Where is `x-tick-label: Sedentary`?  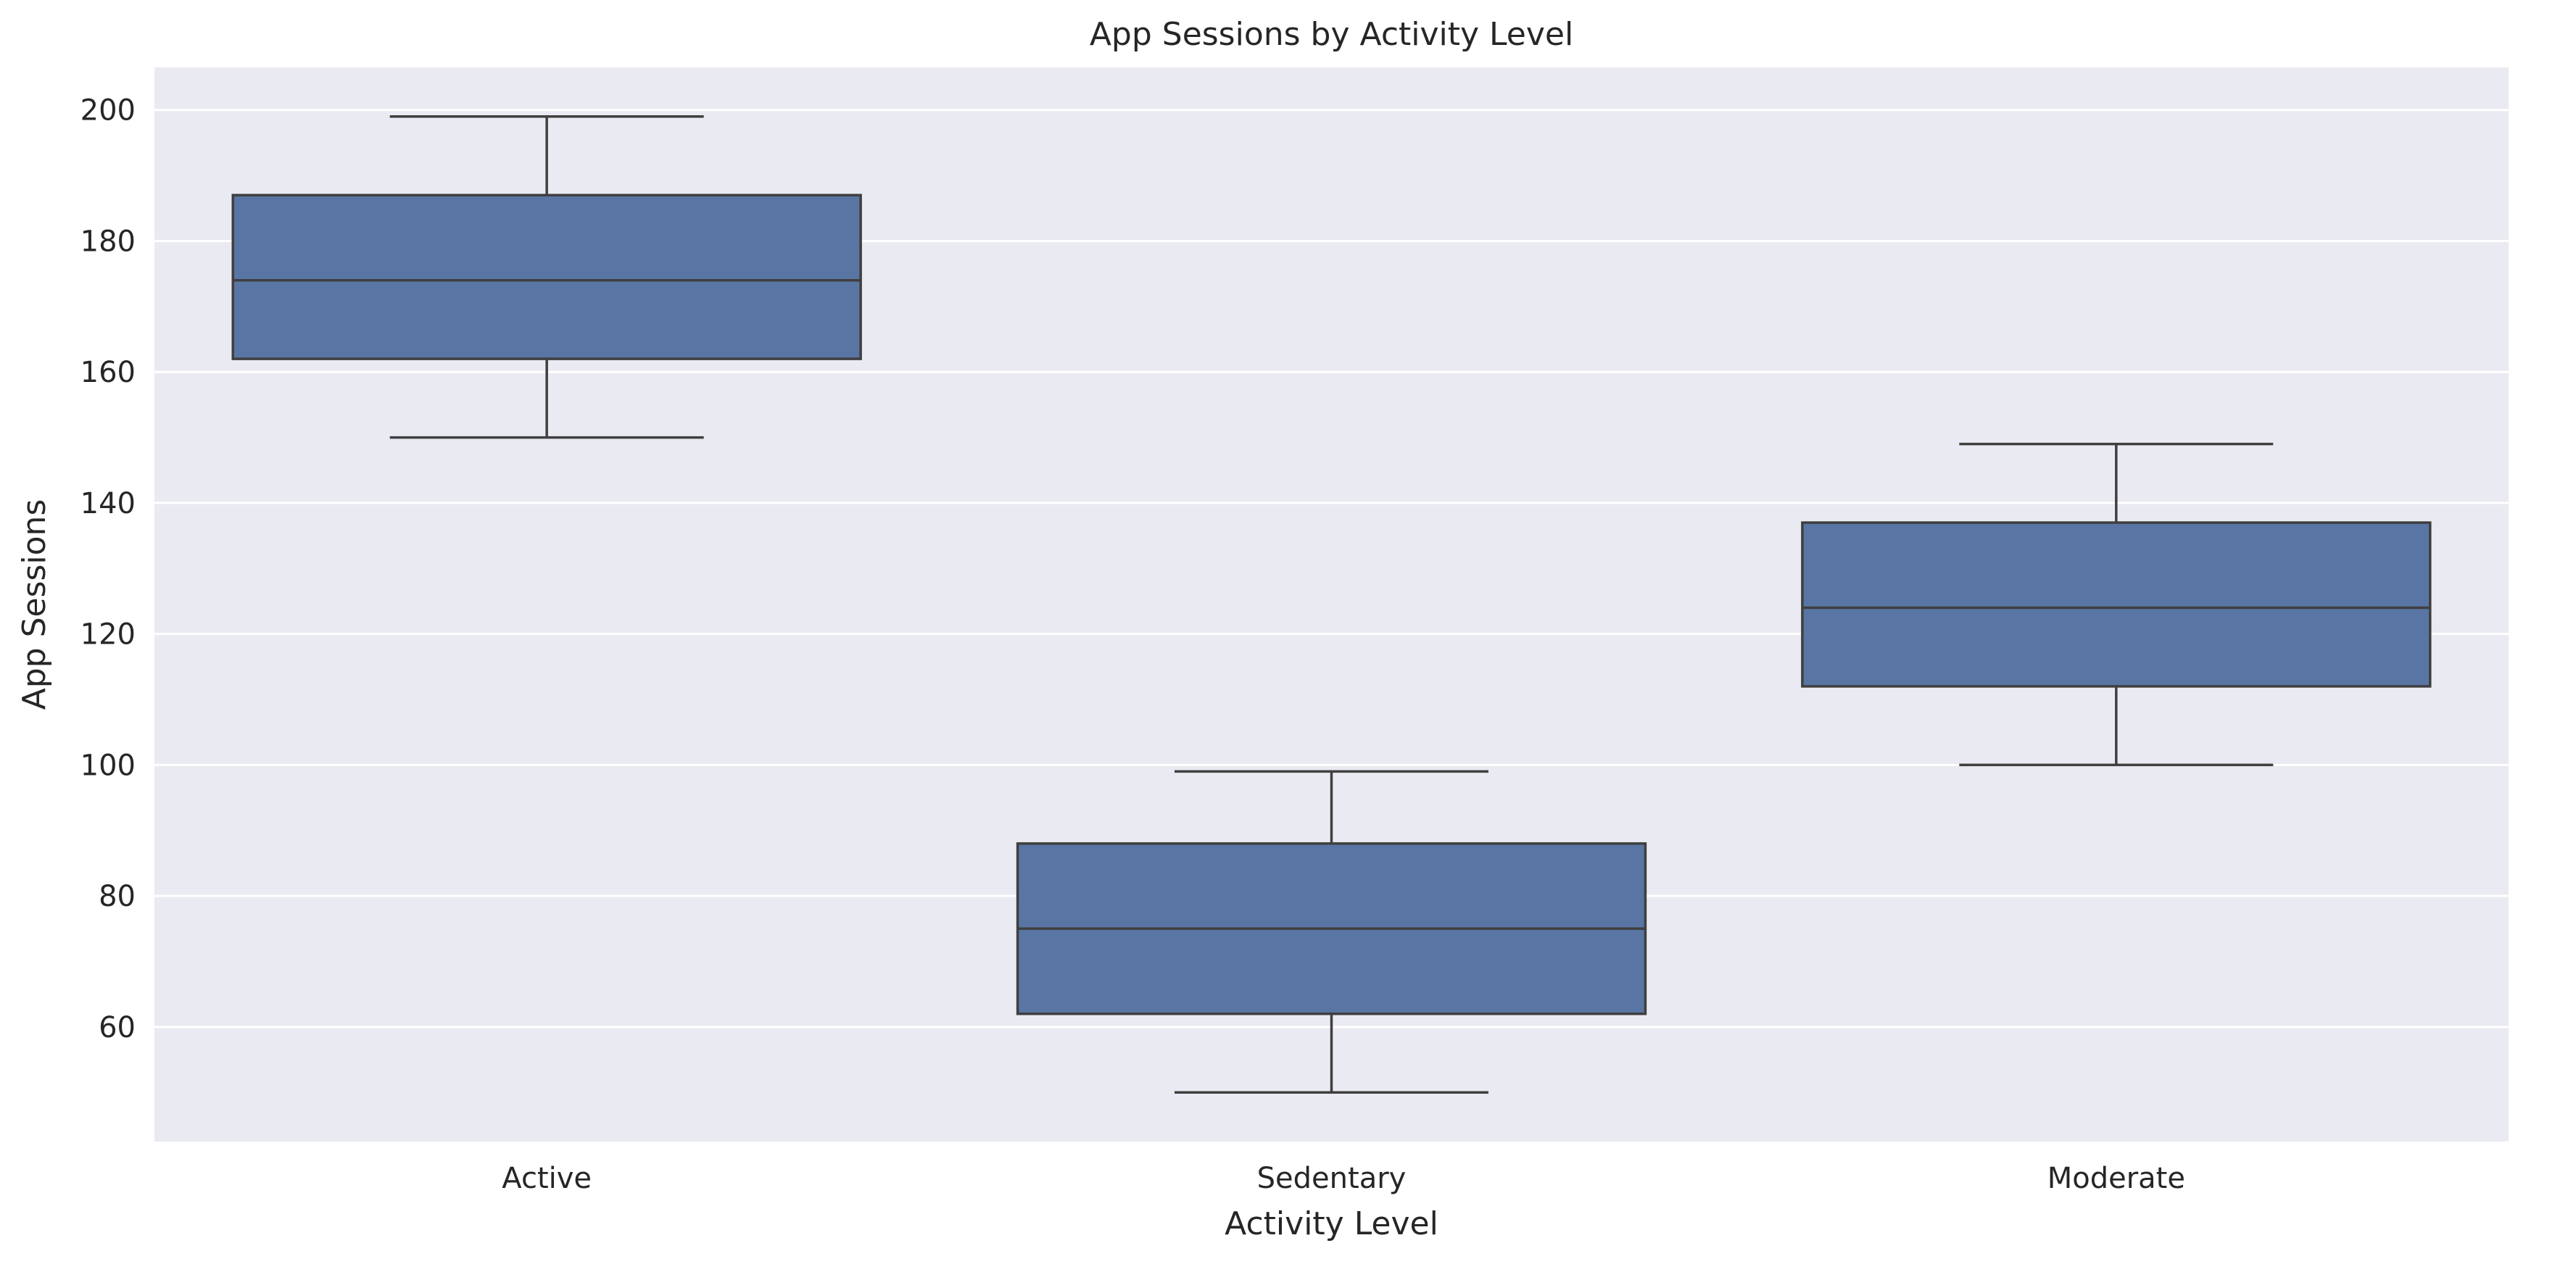 x-tick-label: Sedentary is located at coordinates (1332, 1178).